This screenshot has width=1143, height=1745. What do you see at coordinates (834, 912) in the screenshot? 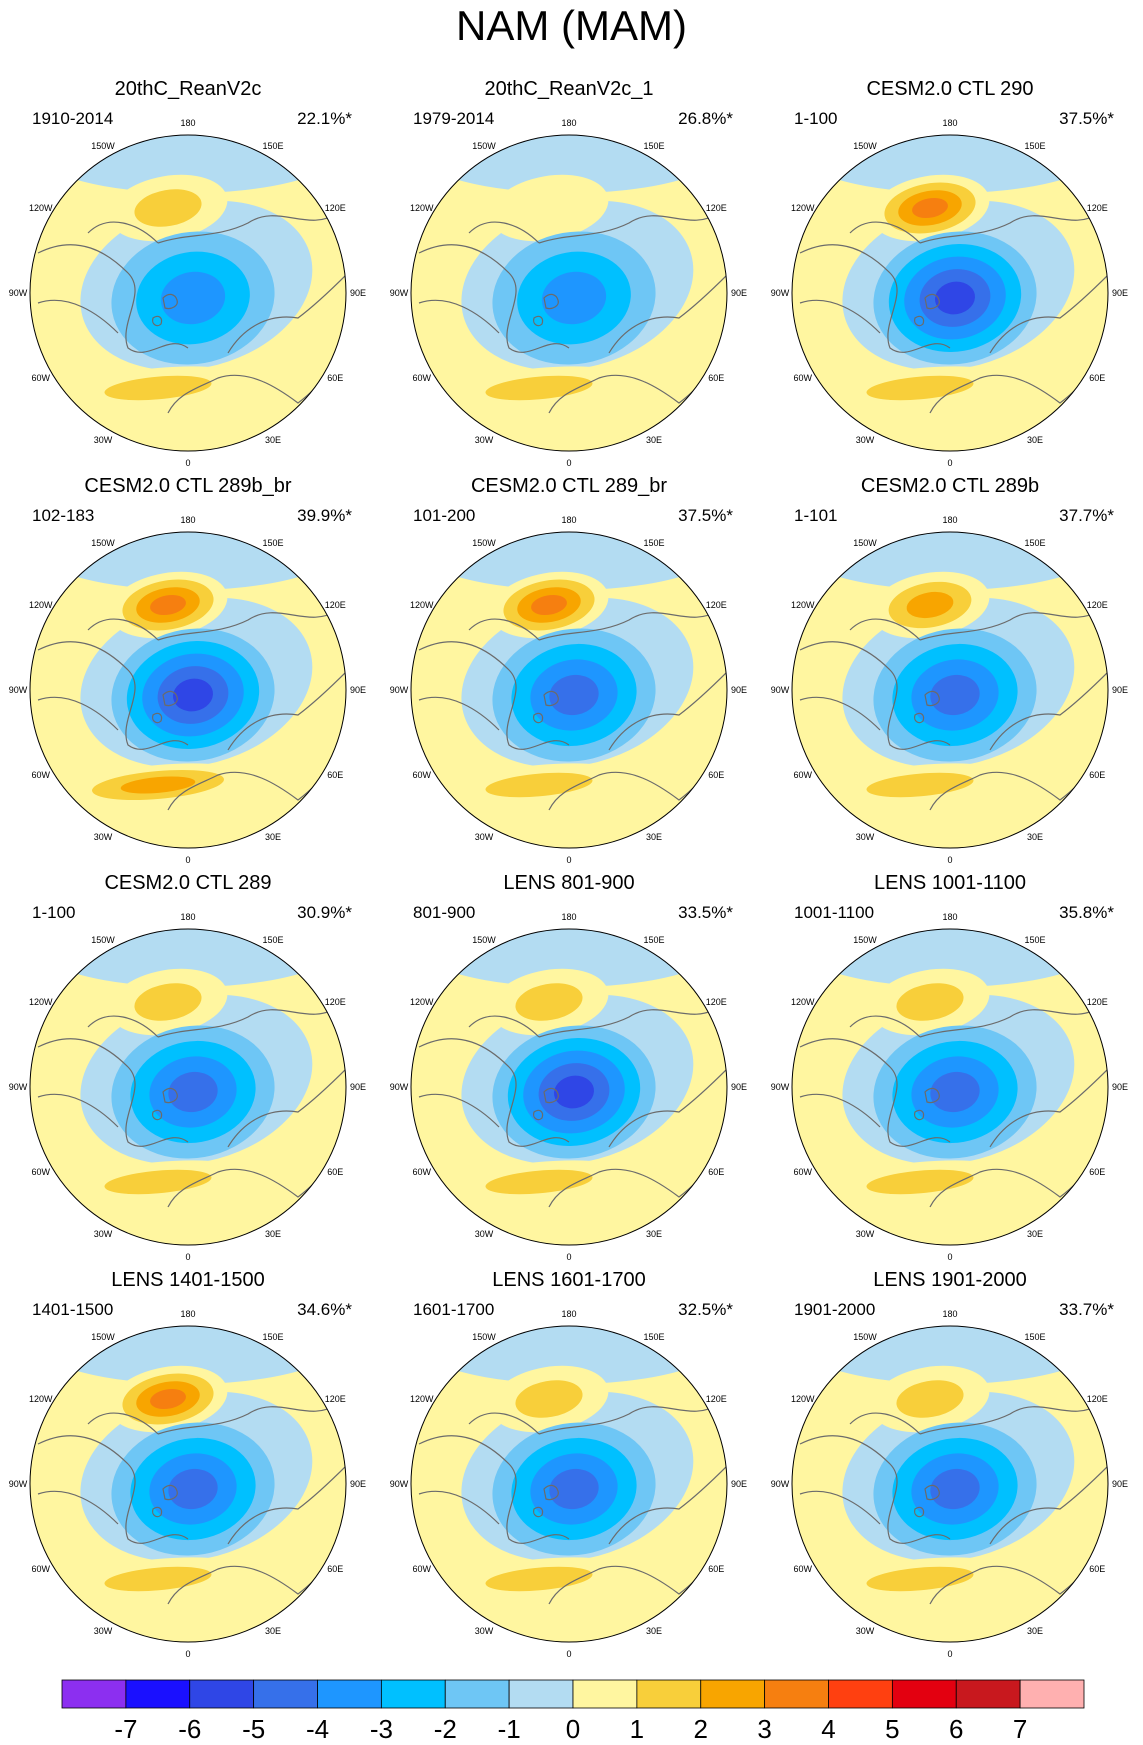
I see `panel-period: 1001-1100` at bounding box center [834, 912].